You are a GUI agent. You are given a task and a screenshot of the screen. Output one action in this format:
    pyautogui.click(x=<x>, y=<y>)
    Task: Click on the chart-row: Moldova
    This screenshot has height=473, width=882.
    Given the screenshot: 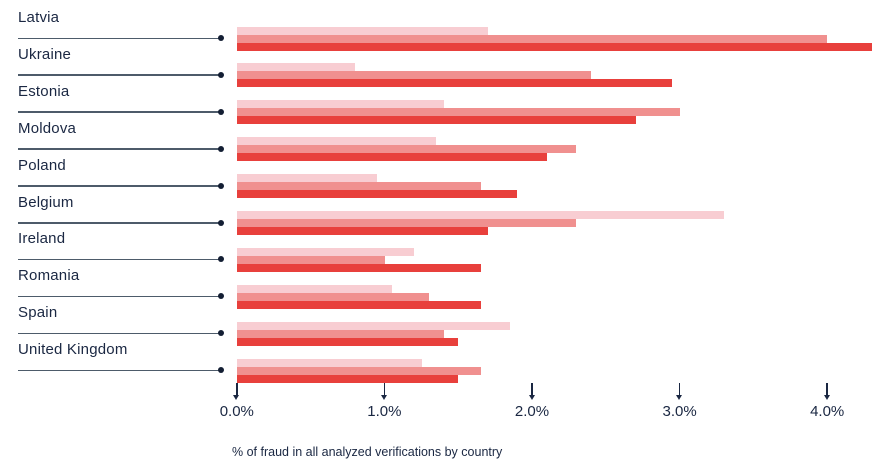 What is the action you would take?
    pyautogui.click(x=441, y=140)
    